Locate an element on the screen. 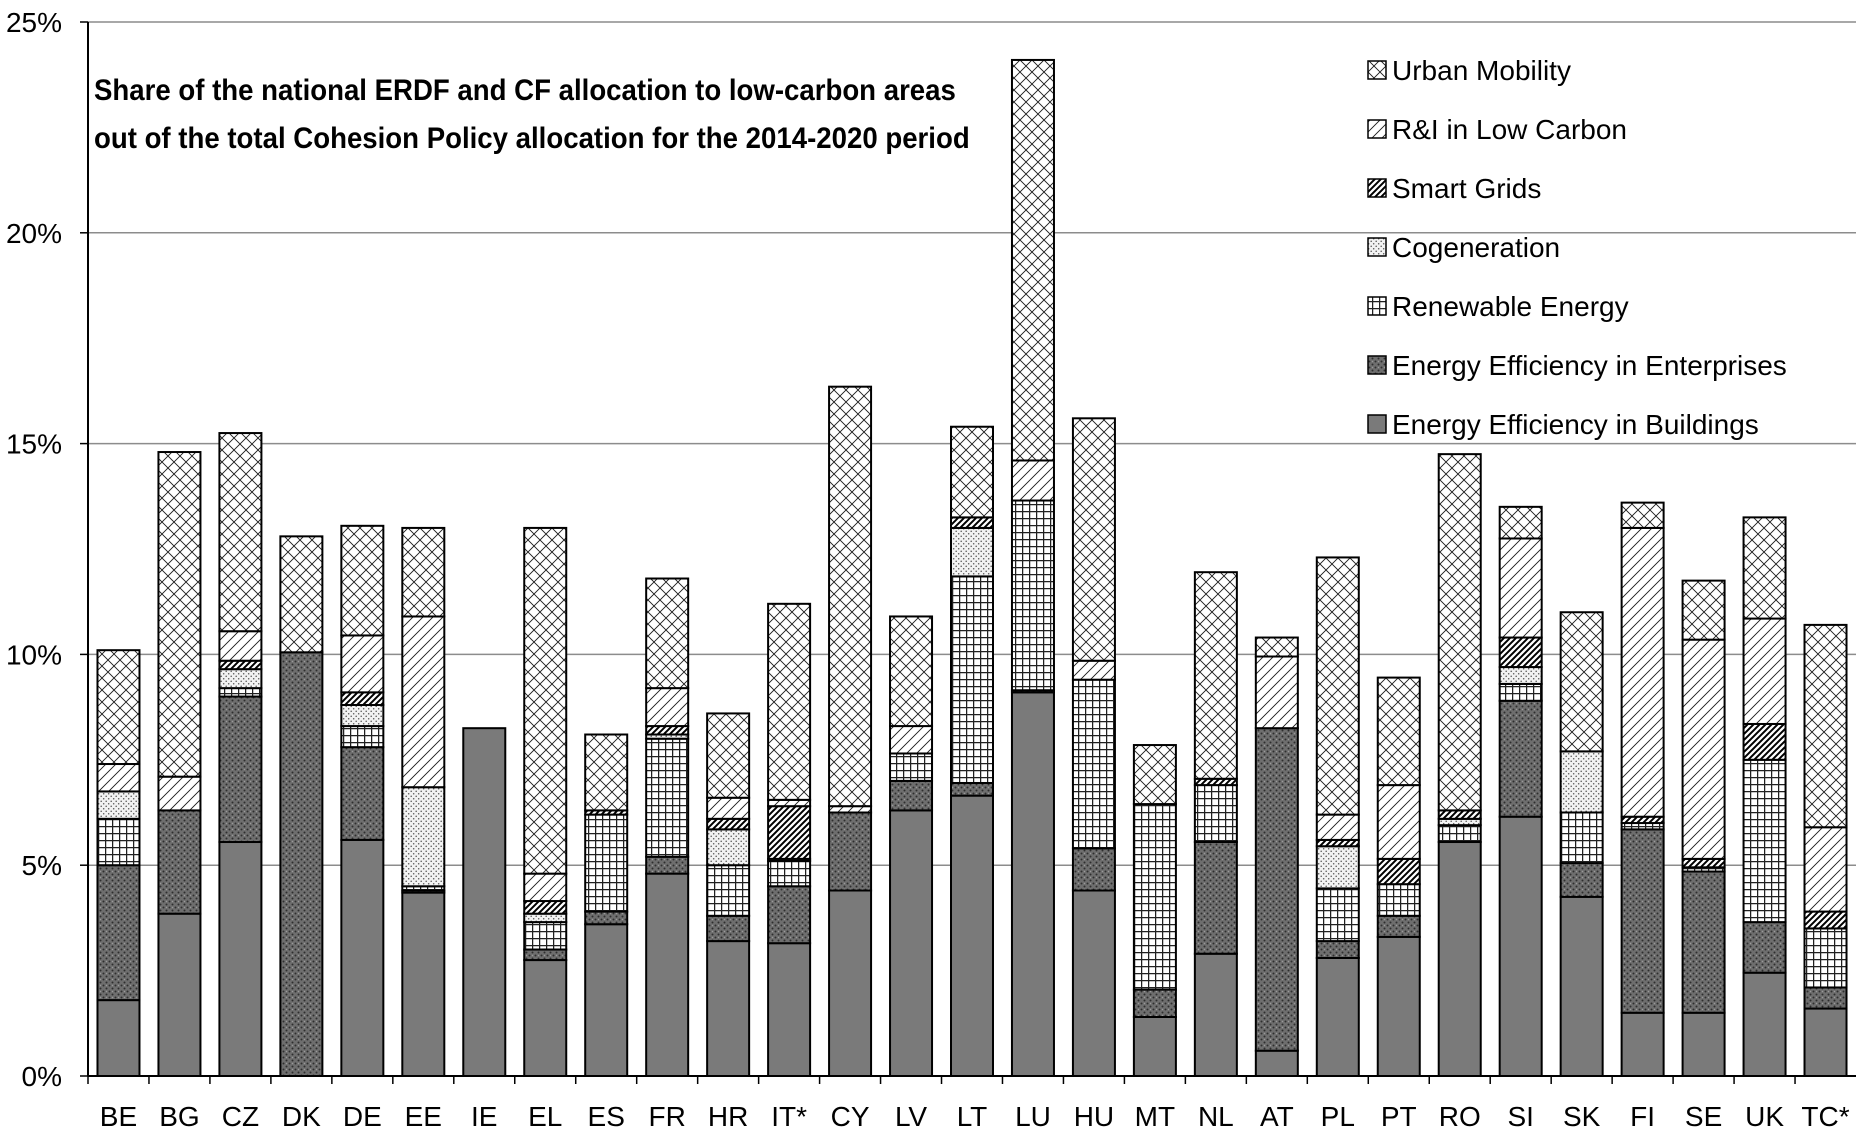 This screenshot has height=1141, width=1864. x-tick-label: SI is located at coordinates (1520, 1116).